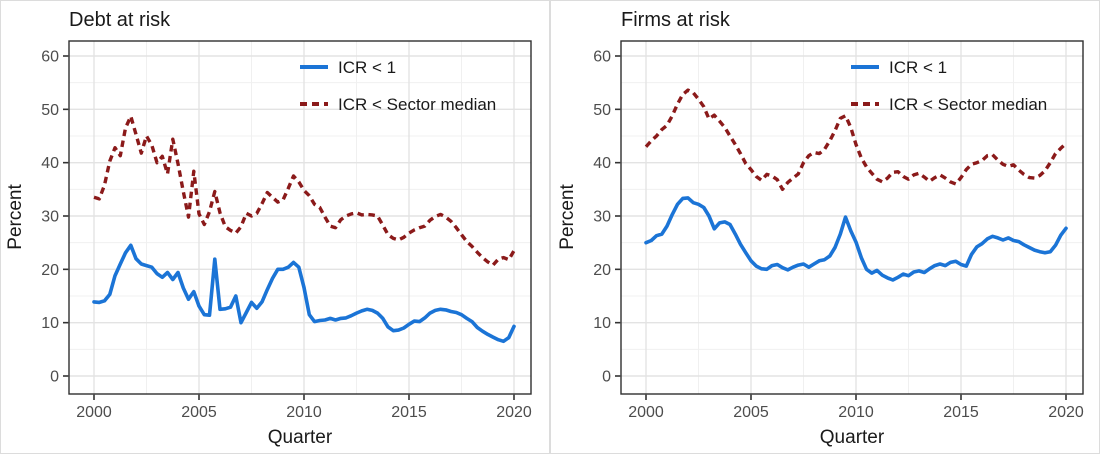  What do you see at coordinates (856, 139) in the screenshot?
I see `series-line-icr-lt-sector-median` at bounding box center [856, 139].